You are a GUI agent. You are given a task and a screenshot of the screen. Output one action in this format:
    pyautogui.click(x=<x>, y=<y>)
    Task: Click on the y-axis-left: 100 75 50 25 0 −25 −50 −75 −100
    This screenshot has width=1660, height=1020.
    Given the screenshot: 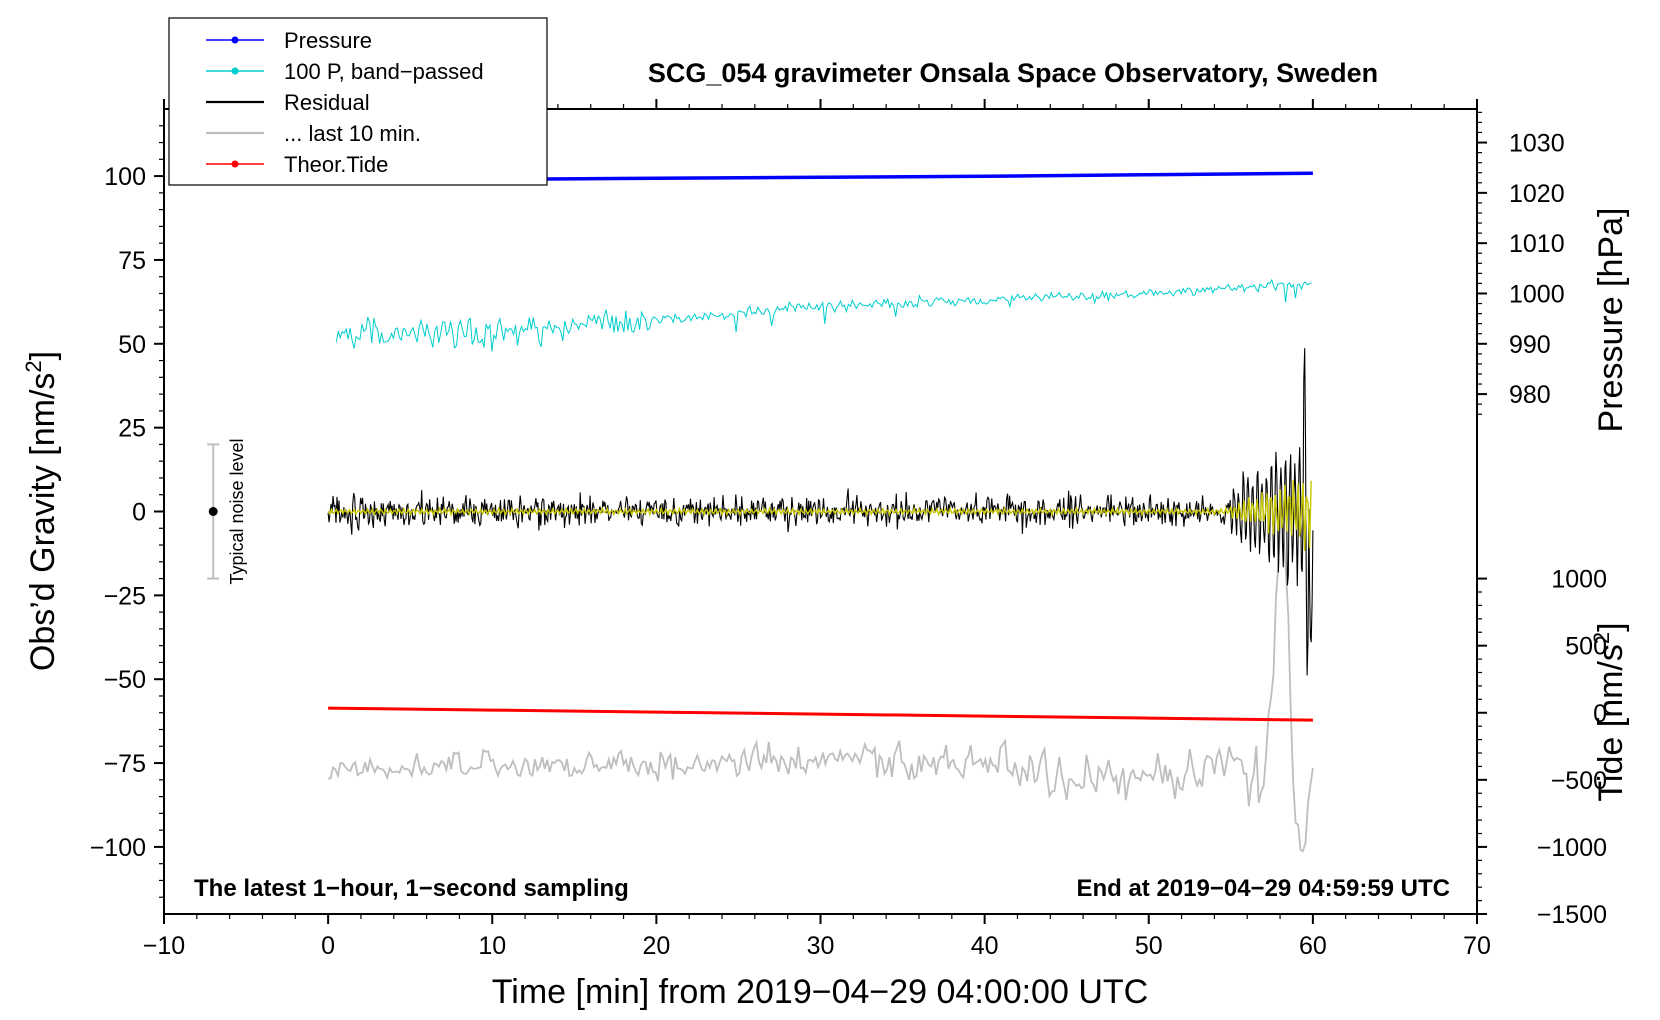 What is the action you would take?
    pyautogui.click(x=127, y=511)
    